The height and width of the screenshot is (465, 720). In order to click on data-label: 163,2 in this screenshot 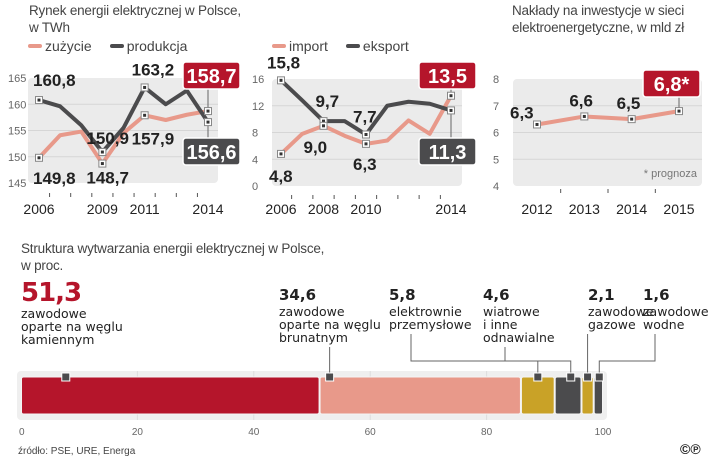, I will do `click(153, 69)`.